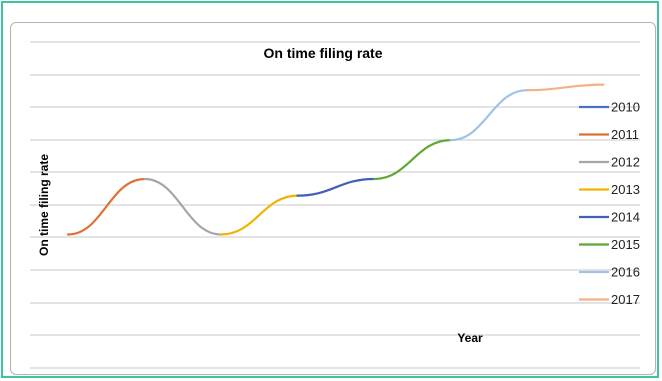 The height and width of the screenshot is (381, 662). I want to click on chart-title: On time filing rate, so click(322, 53).